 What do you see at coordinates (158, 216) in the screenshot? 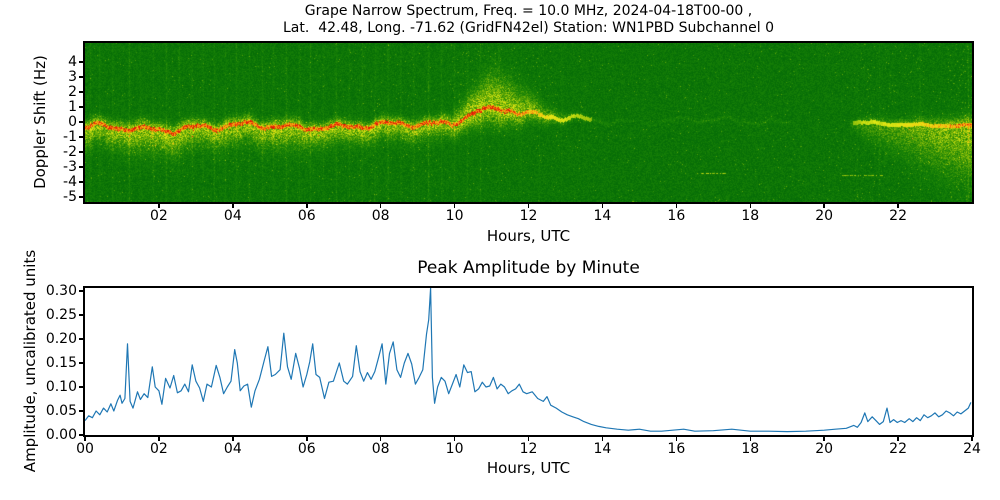
I see `spec-x-tick-label: 02` at bounding box center [158, 216].